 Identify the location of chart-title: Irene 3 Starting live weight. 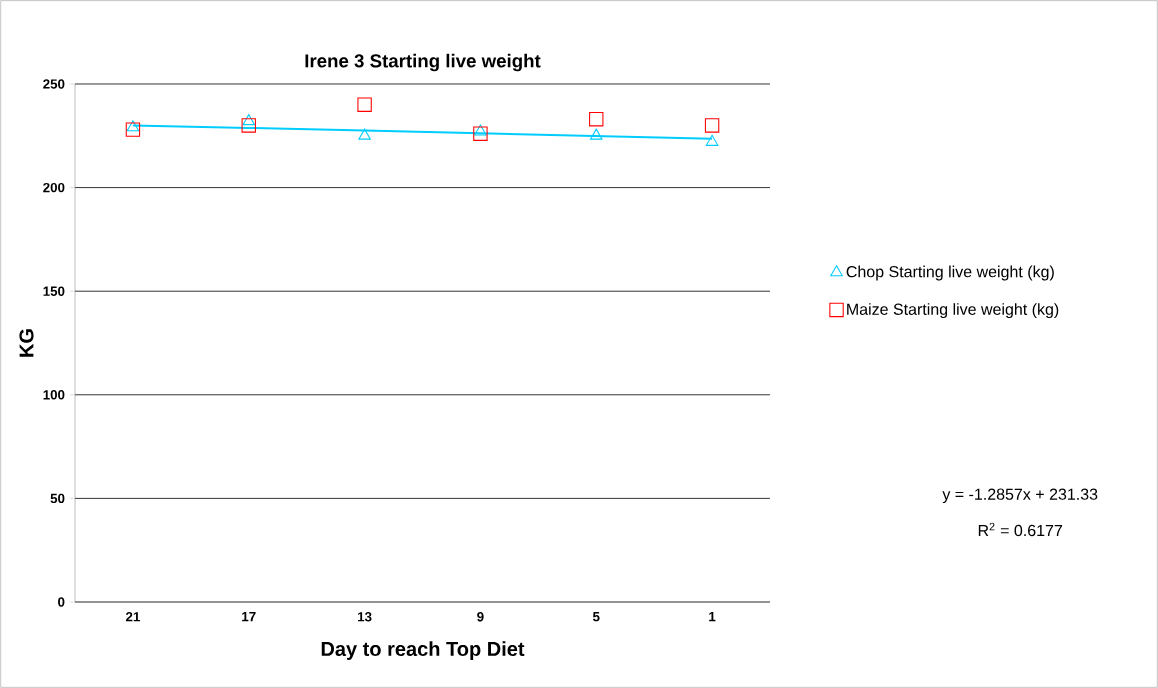
(423, 62).